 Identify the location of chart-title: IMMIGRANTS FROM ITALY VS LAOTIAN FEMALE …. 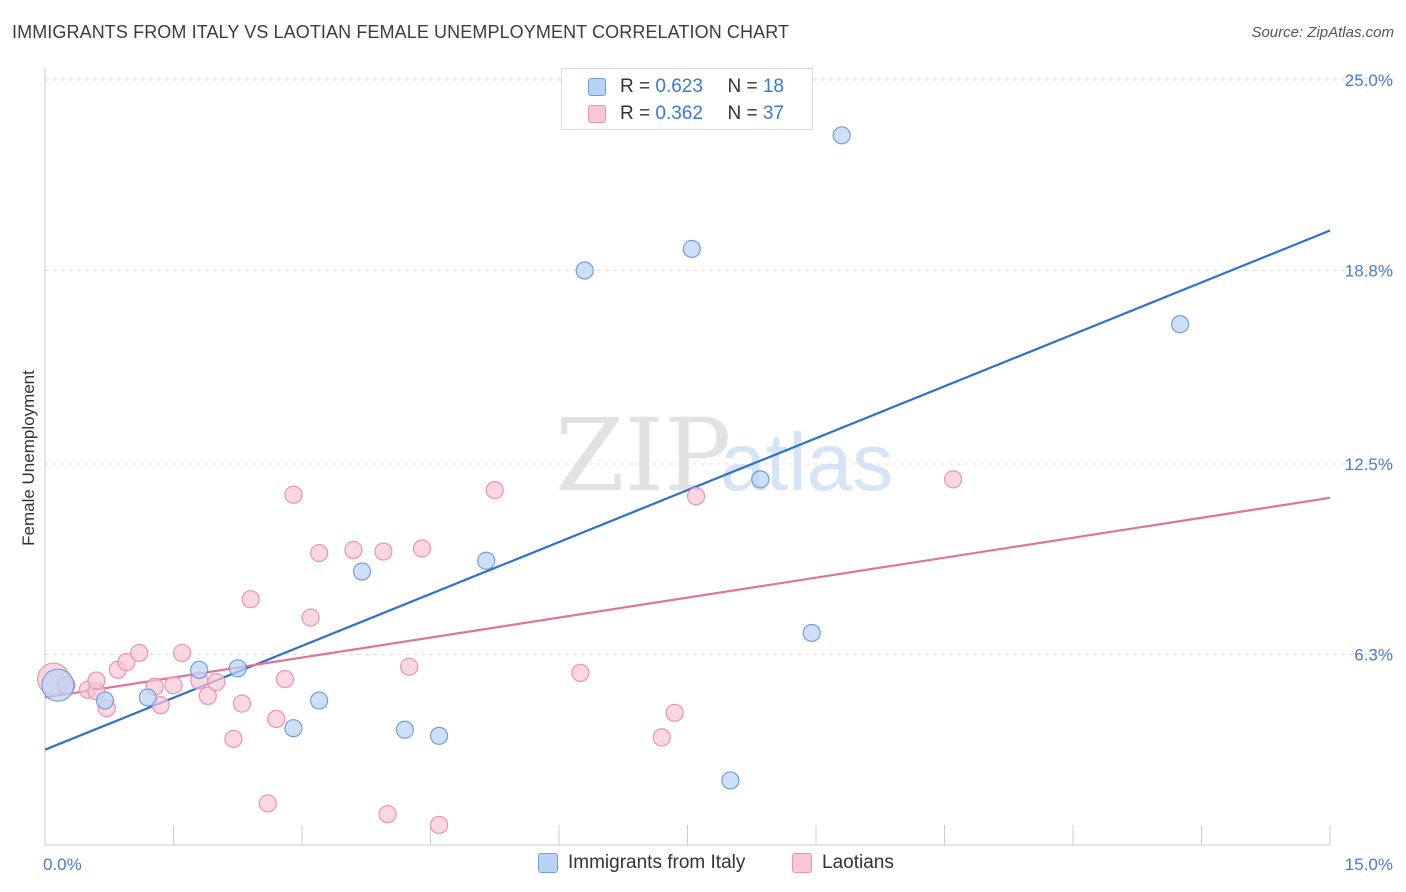
(401, 32).